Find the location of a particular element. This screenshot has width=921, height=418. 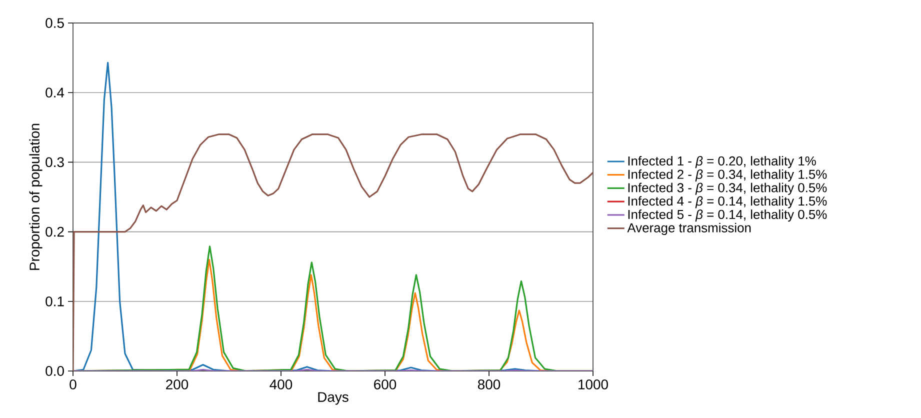

x-tick-label: 200 is located at coordinates (177, 385).